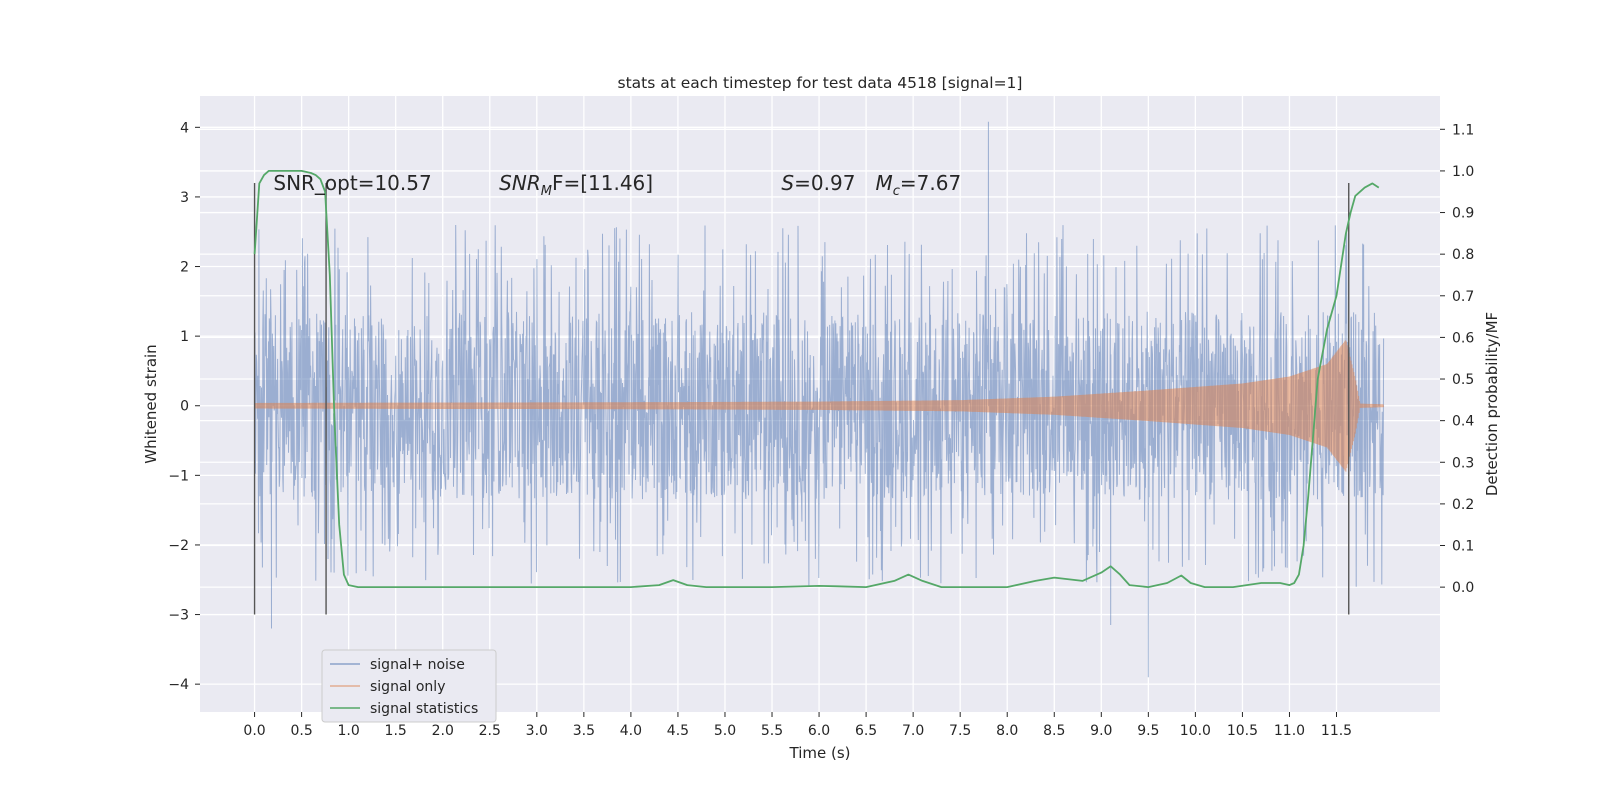  I want to click on snr-mf-symbol: SNR, so click(520, 183).